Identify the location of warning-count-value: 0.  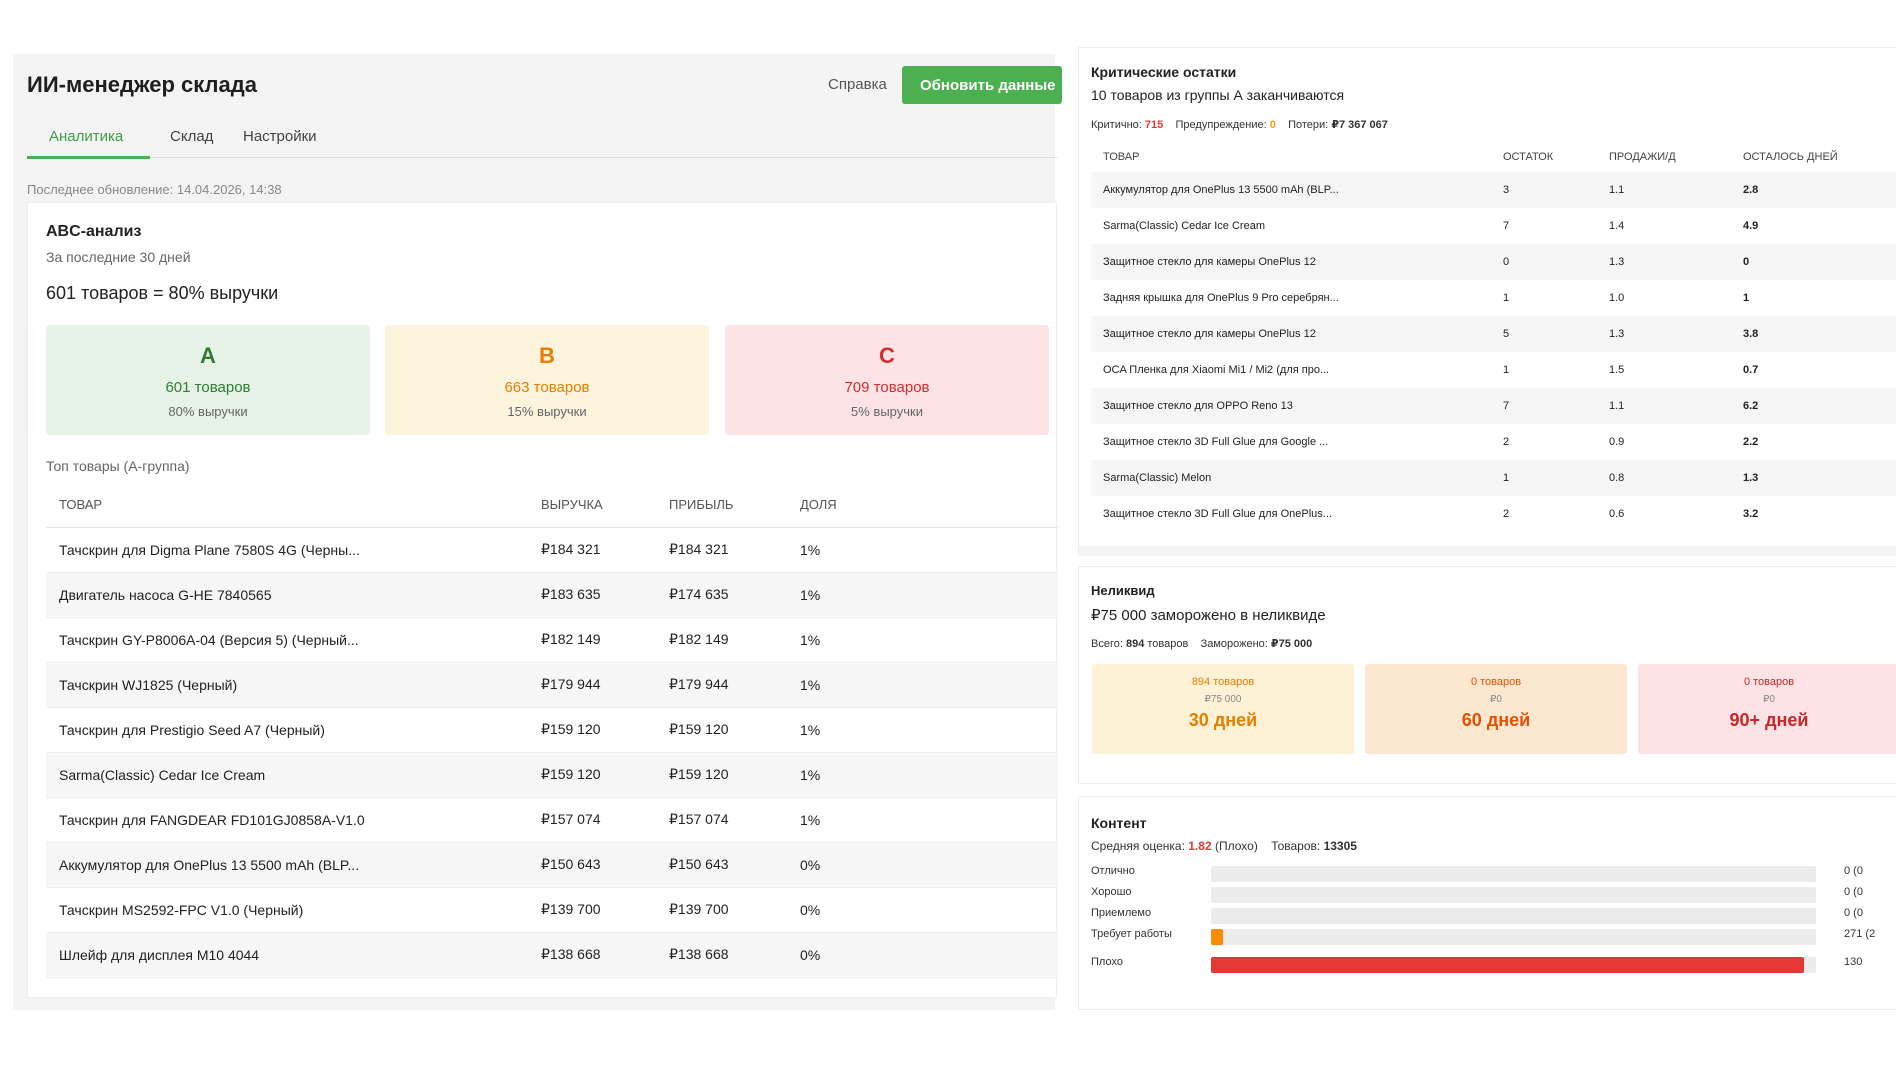
(1272, 125).